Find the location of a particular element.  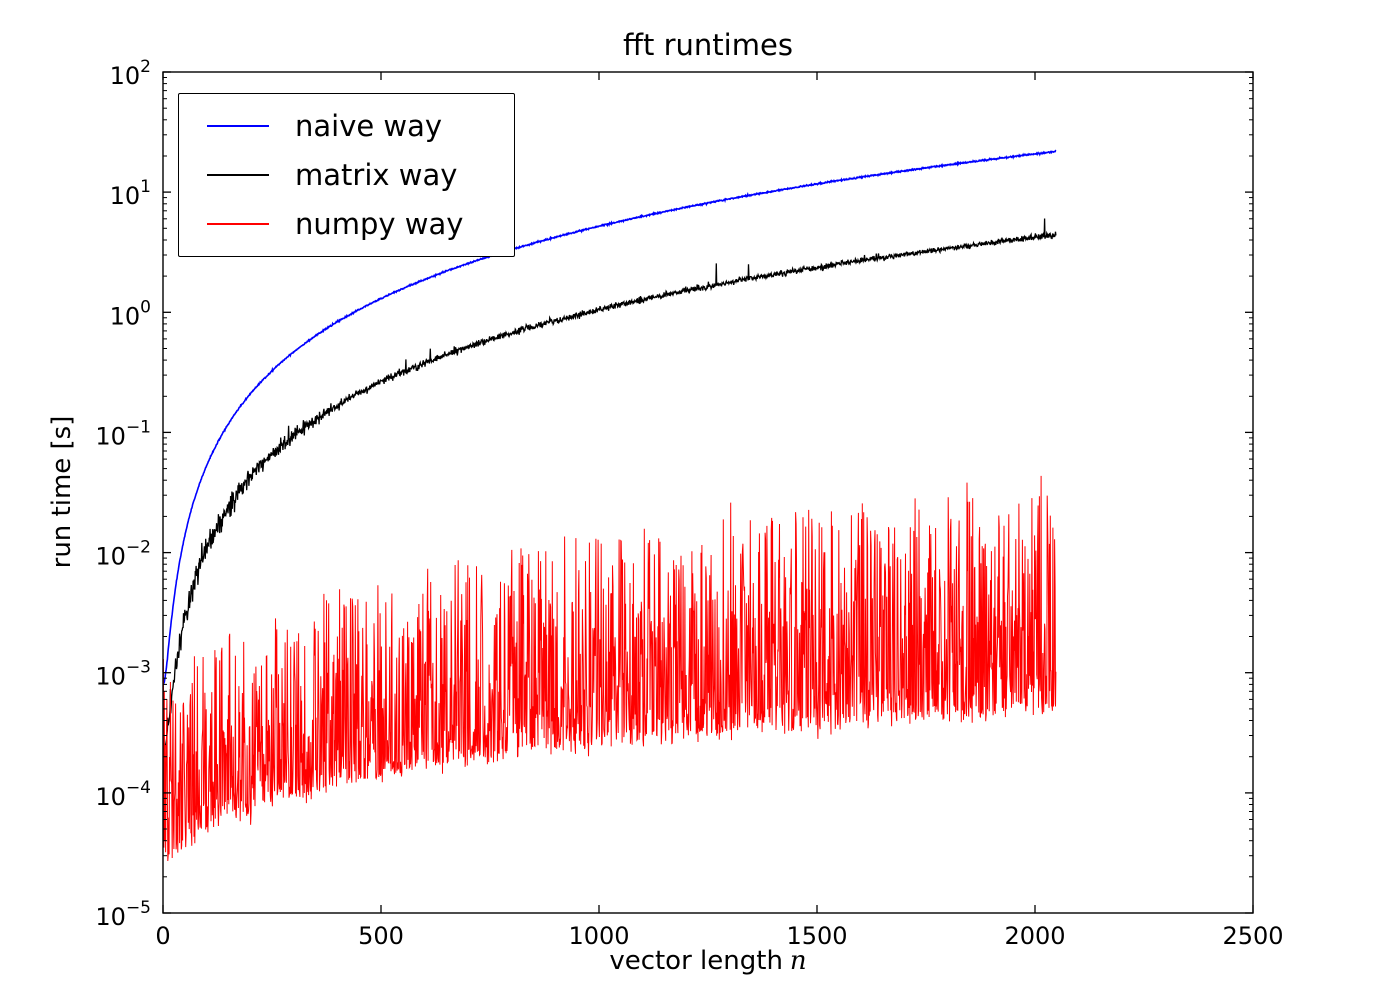

svg-text: 1000 is located at coordinates (598, 936).